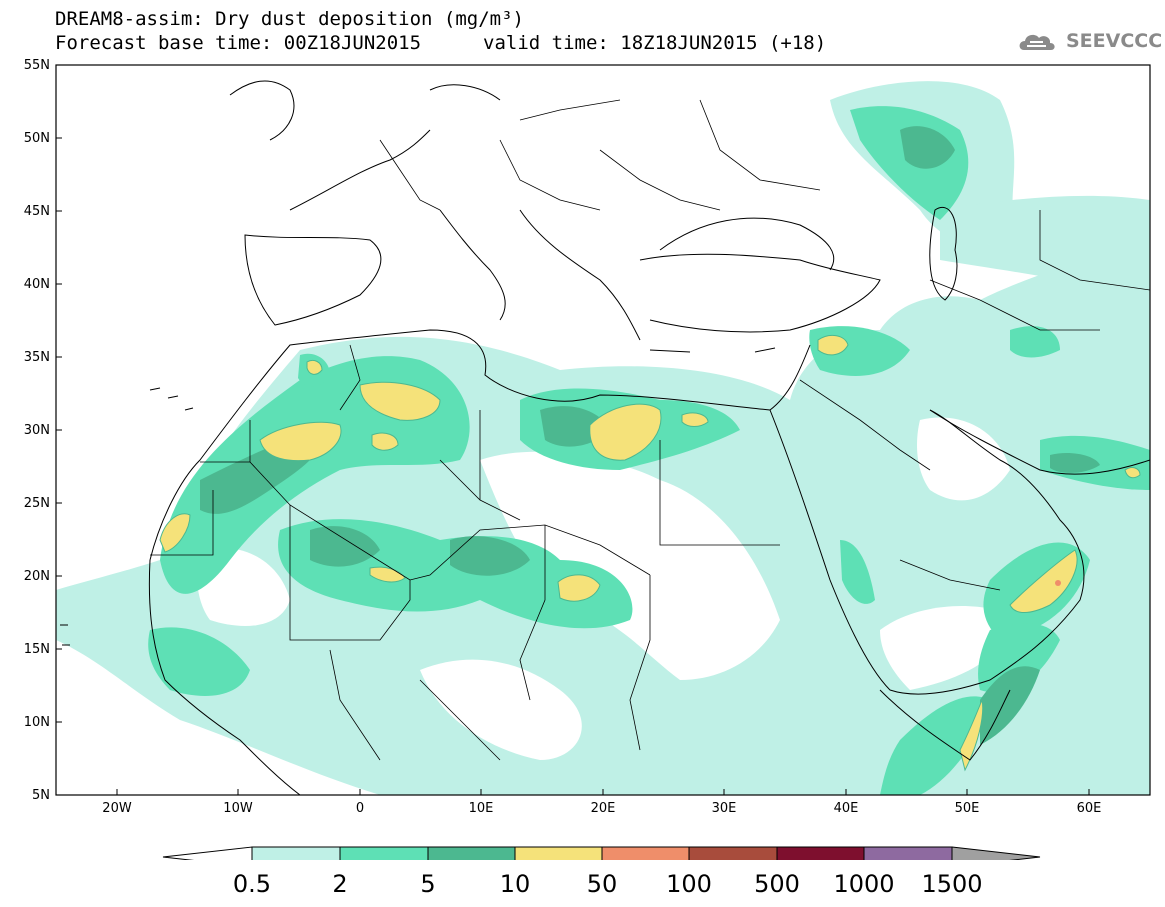 The height and width of the screenshot is (907, 1165). Describe the element at coordinates (36, 357) in the screenshot. I see `lat-label: 35N` at that location.